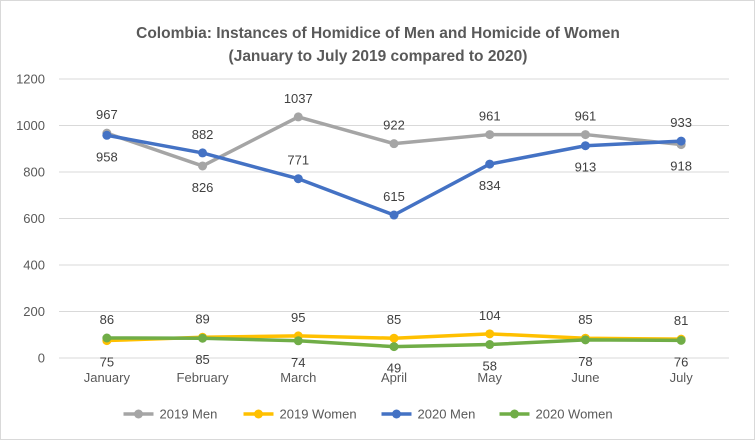  I want to click on legend-item: 2020 Men, so click(428, 414).